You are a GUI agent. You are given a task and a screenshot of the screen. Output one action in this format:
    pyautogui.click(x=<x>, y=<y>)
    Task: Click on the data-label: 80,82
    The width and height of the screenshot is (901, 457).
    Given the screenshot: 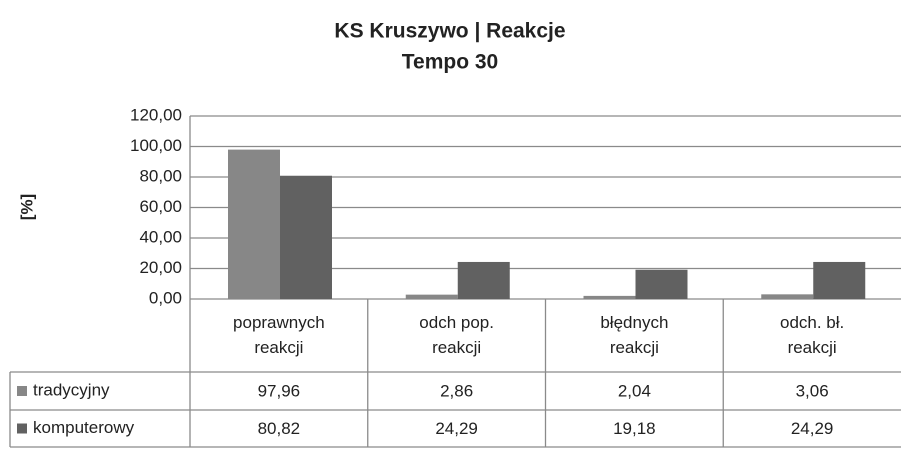 What is the action you would take?
    pyautogui.click(x=279, y=428)
    